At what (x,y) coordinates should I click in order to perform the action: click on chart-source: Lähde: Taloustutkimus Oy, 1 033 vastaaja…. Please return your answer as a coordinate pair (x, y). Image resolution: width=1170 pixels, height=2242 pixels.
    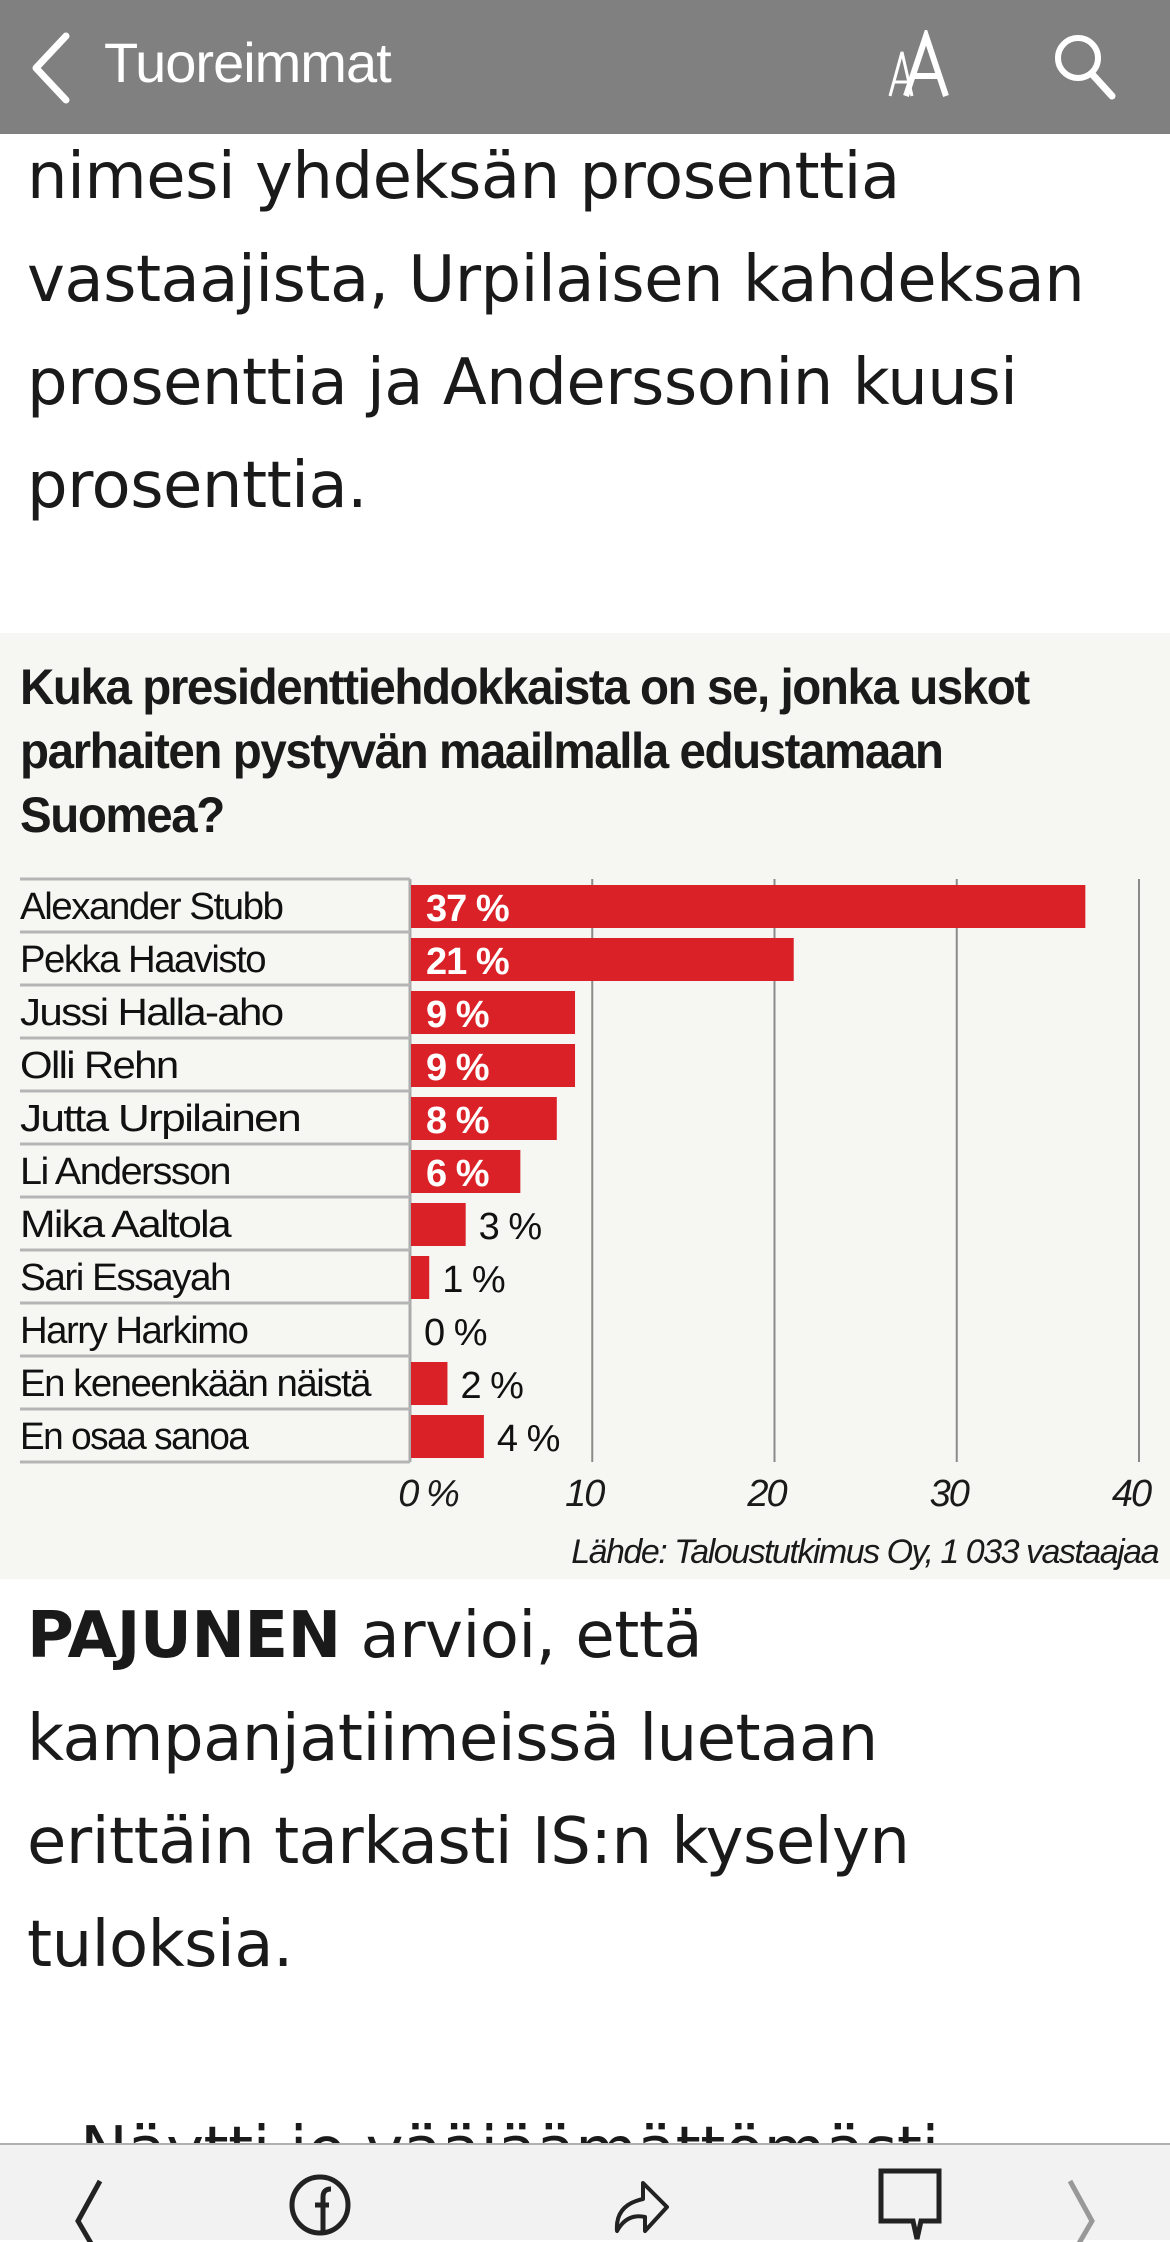
    Looking at the image, I should click on (865, 1552).